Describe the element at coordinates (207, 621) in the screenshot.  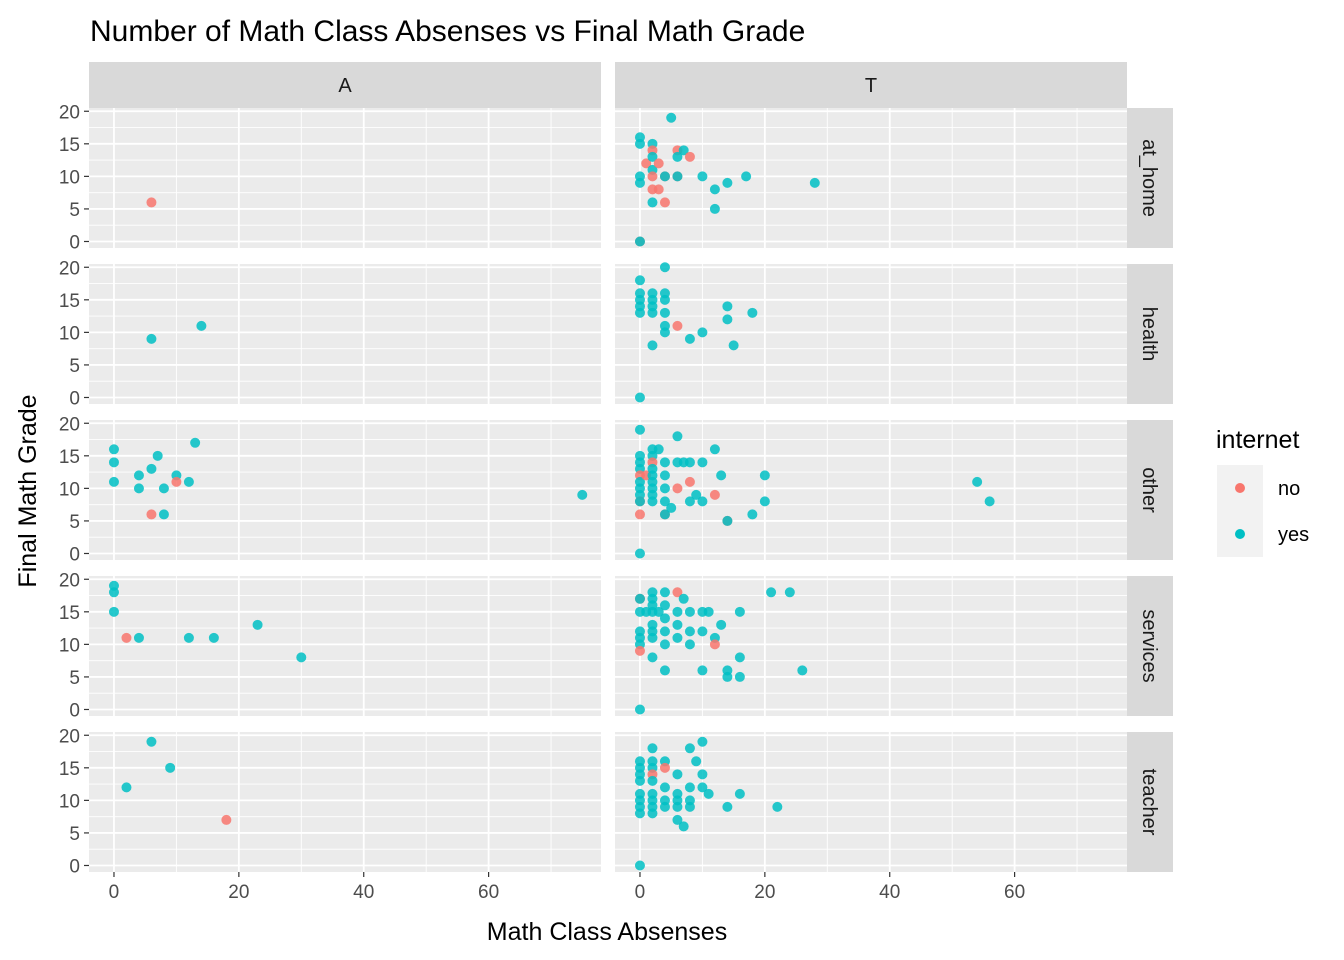
I see `points-services-A` at that location.